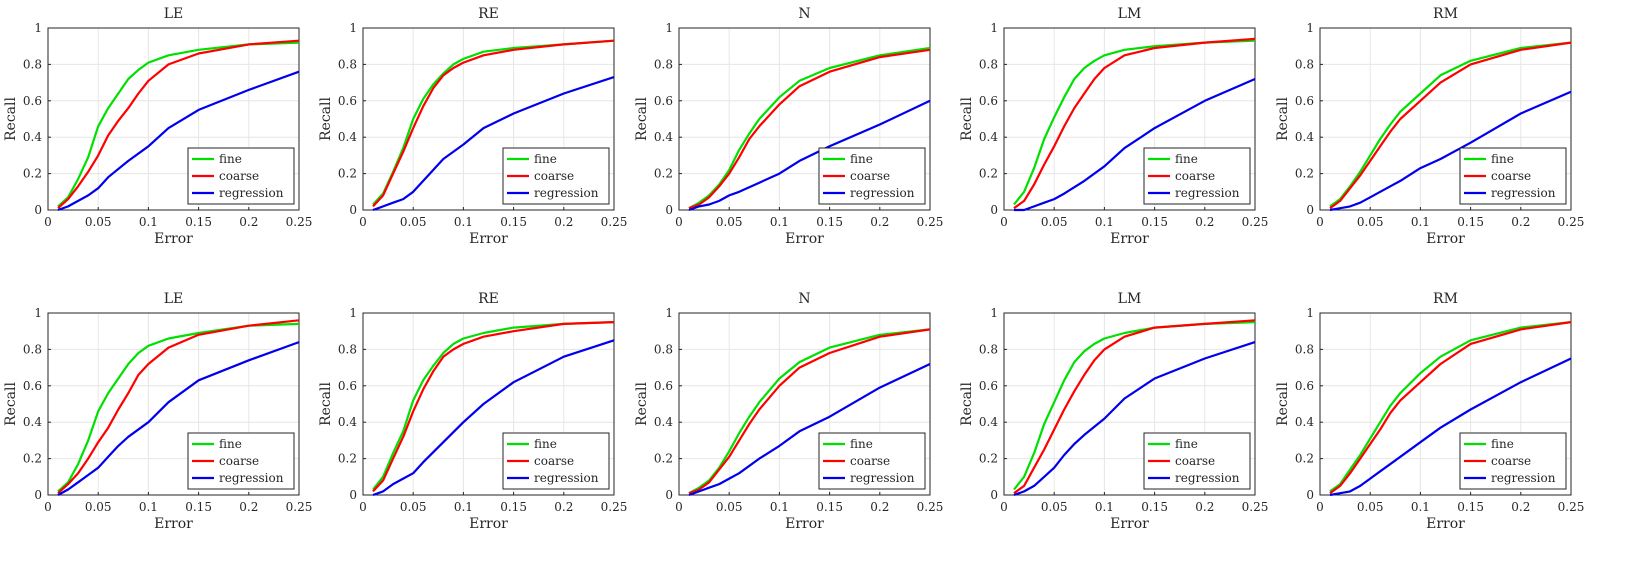 This screenshot has height=565, width=1646. What do you see at coordinates (174, 299) in the screenshot?
I see `chart-title: LE` at bounding box center [174, 299].